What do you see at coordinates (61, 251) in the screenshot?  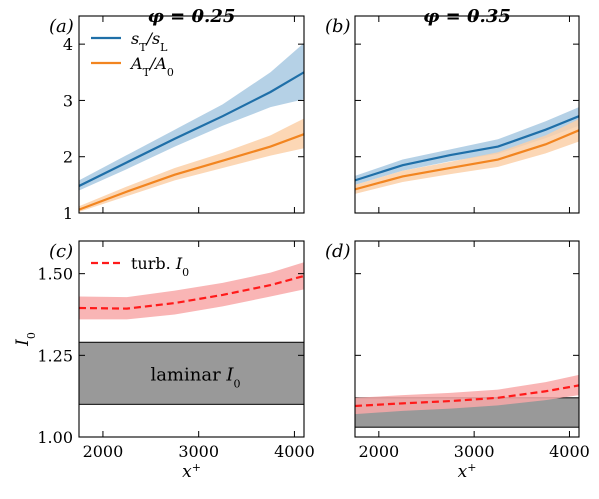 I see `panel-label: (c)` at bounding box center [61, 251].